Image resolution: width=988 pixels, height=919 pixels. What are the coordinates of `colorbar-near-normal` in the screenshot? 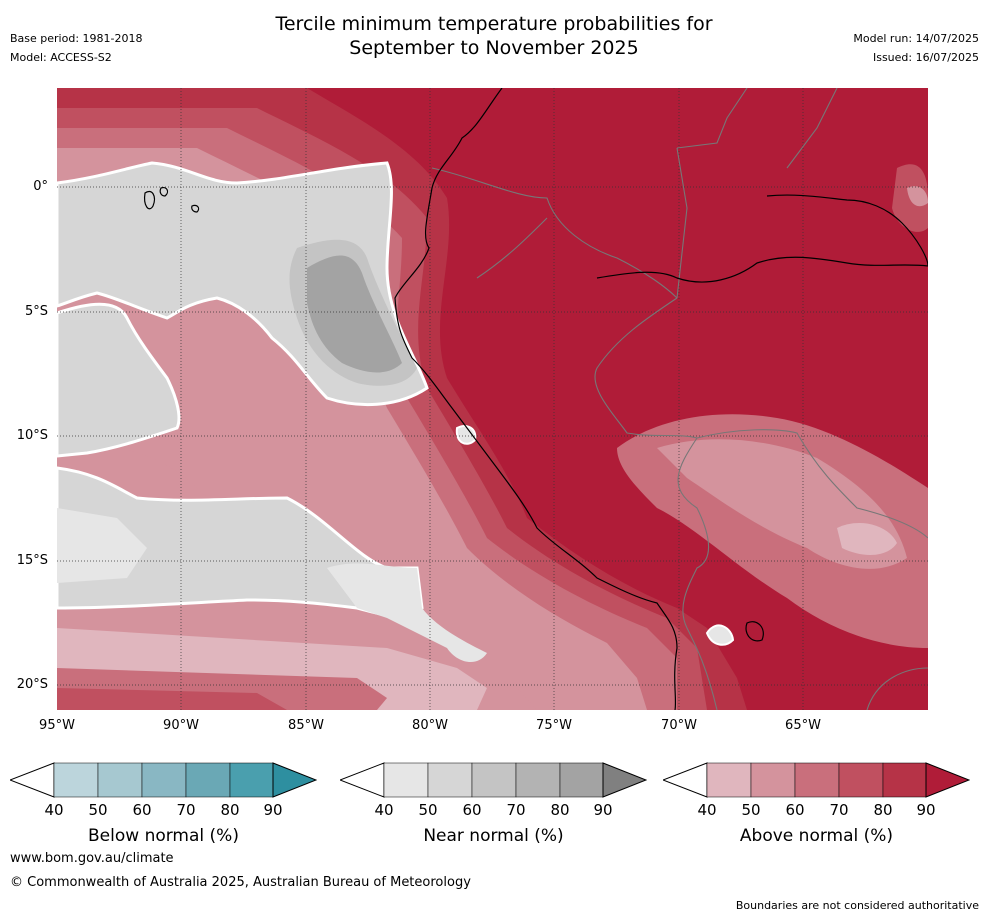 It's located at (493, 780).